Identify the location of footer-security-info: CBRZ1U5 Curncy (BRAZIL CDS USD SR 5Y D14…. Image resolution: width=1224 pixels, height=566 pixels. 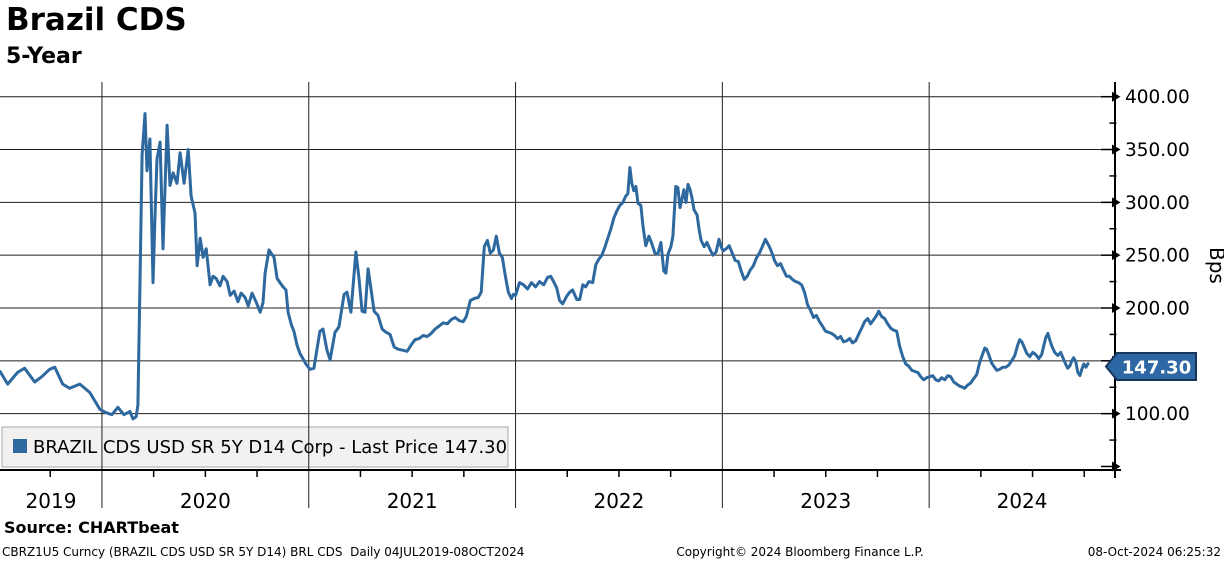
(263, 552).